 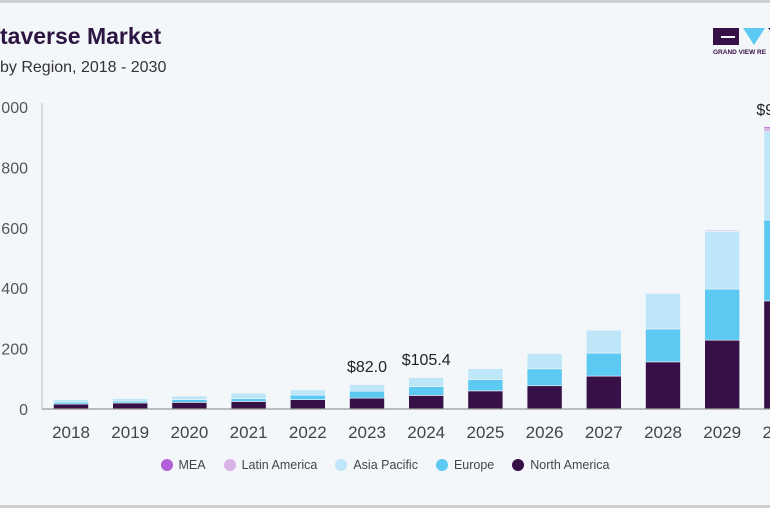 I want to click on logo-mark-icon: GRAND VIEW RE, so click(x=741, y=42).